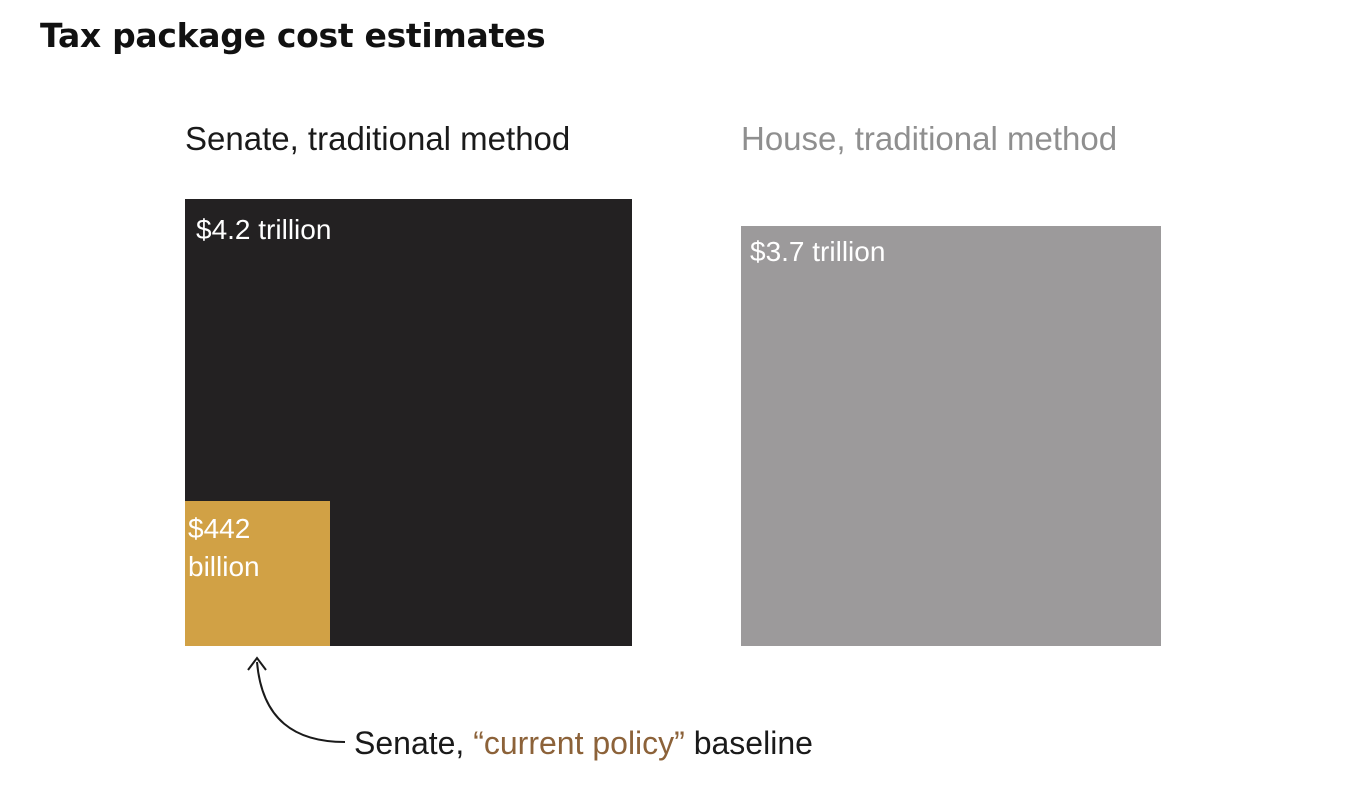 This screenshot has width=1352, height=786. I want to click on house-traditional-value-label: $3.7 trillion, so click(818, 252).